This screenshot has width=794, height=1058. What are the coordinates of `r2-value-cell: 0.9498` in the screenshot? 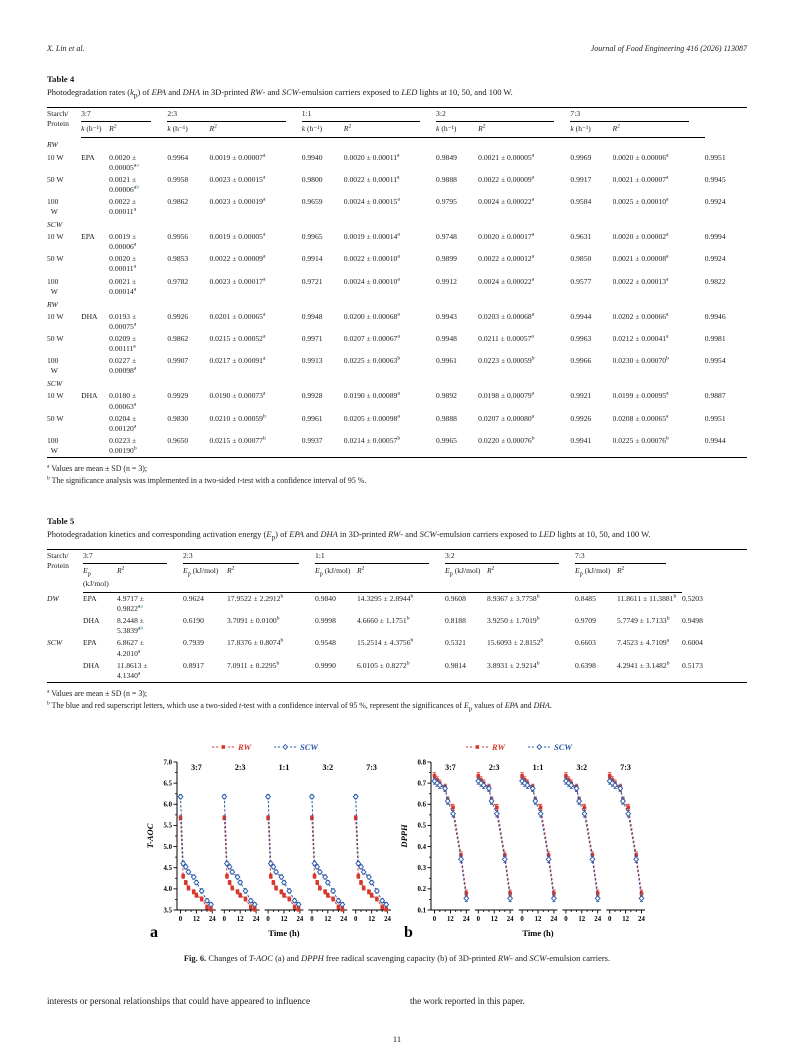 It's located at (692, 621).